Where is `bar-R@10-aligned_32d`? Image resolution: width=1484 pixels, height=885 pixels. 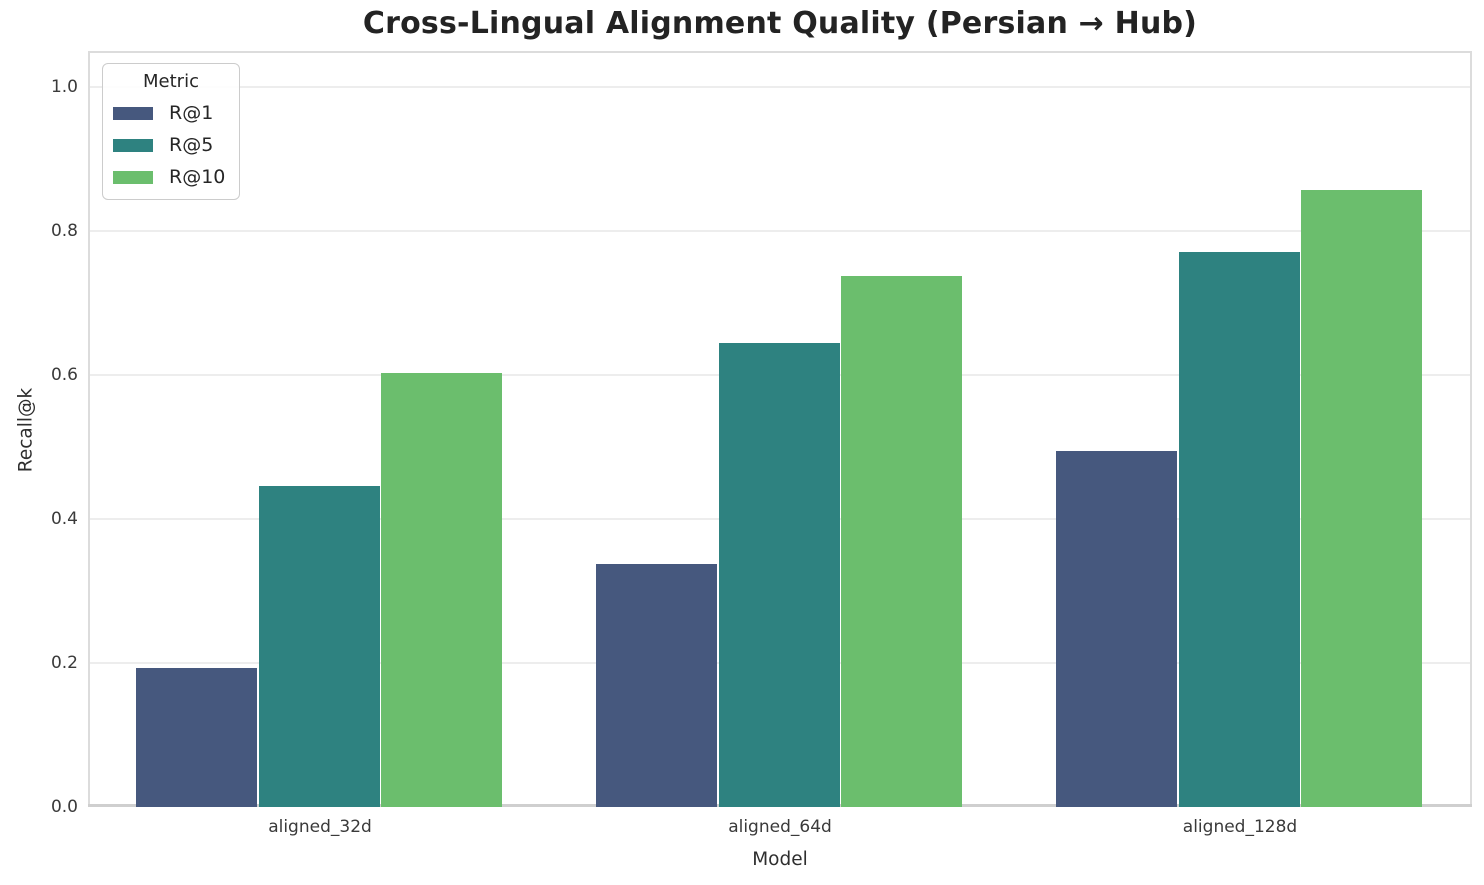 bar-R@10-aligned_32d is located at coordinates (441, 590).